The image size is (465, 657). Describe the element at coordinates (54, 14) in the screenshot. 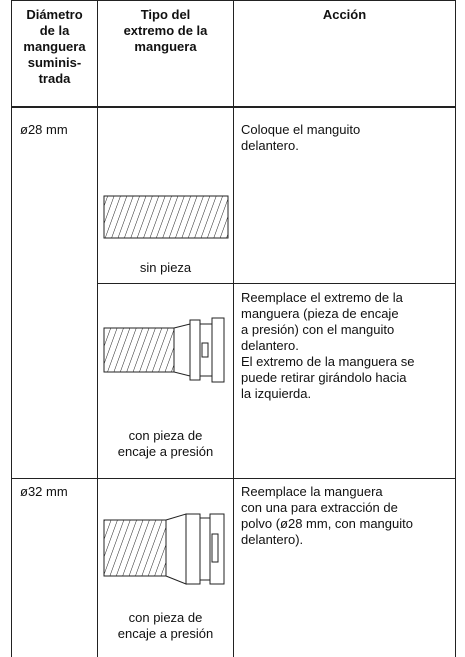

I see `header-cell: Diámetro` at that location.